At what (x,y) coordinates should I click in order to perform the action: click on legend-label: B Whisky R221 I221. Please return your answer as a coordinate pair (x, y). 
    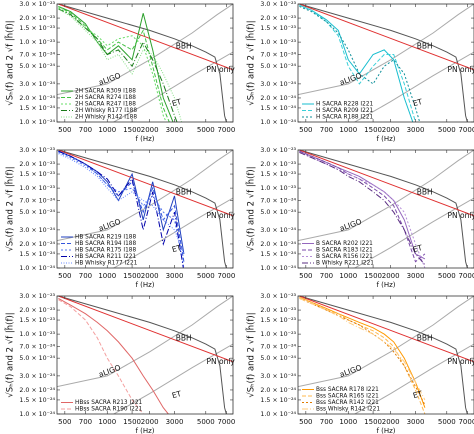
    Looking at the image, I should click on (345, 264).